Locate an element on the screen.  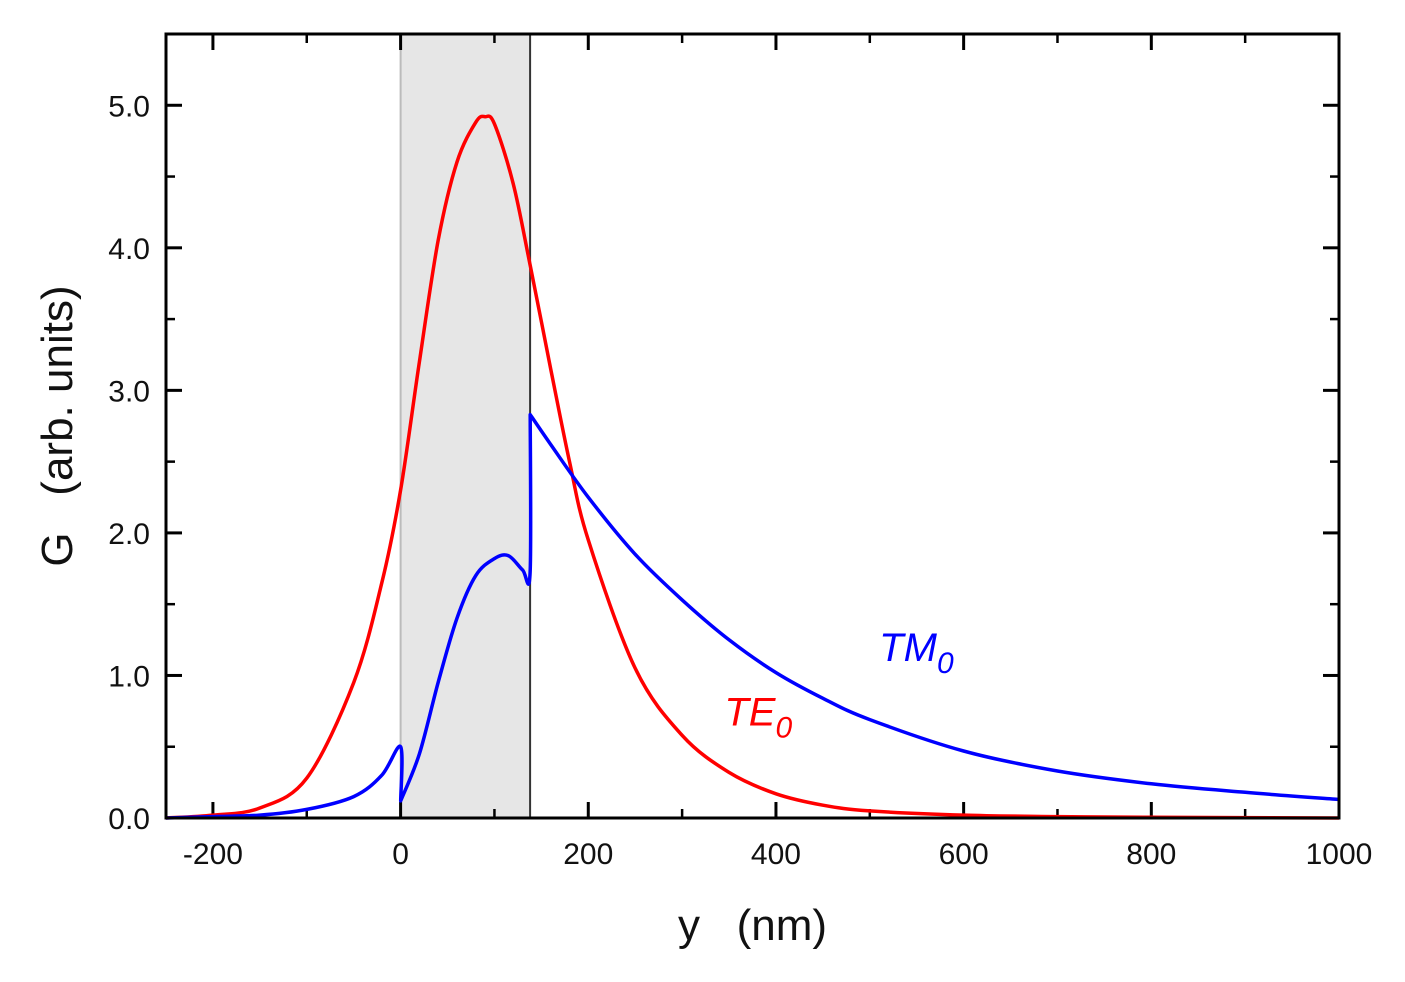
series-label-tm: TM0 is located at coordinates (916, 653).